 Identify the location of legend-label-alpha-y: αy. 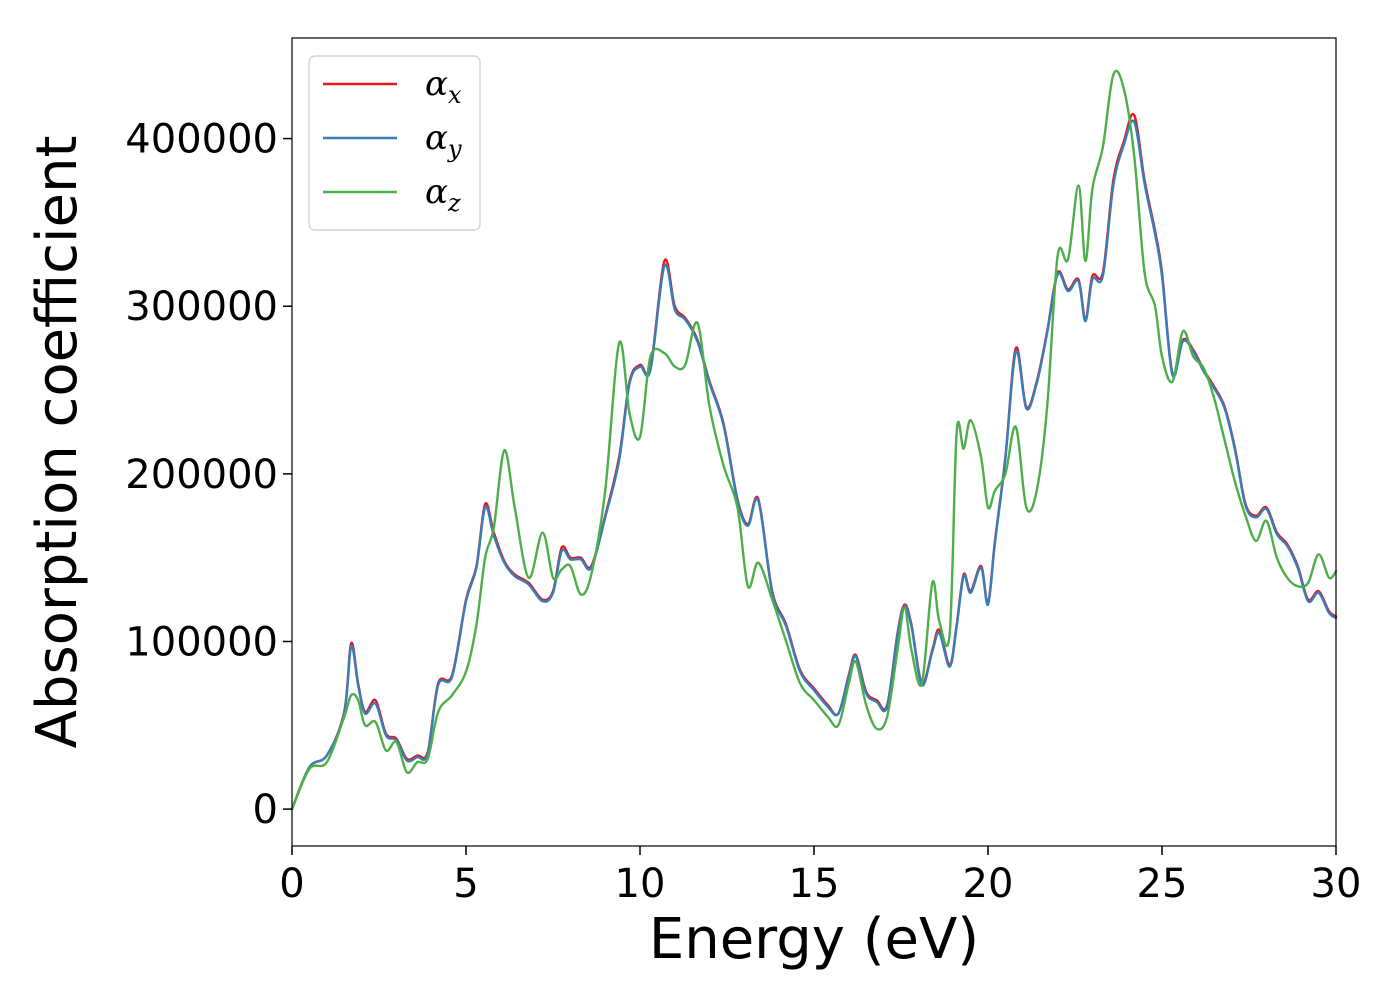
(443, 140).